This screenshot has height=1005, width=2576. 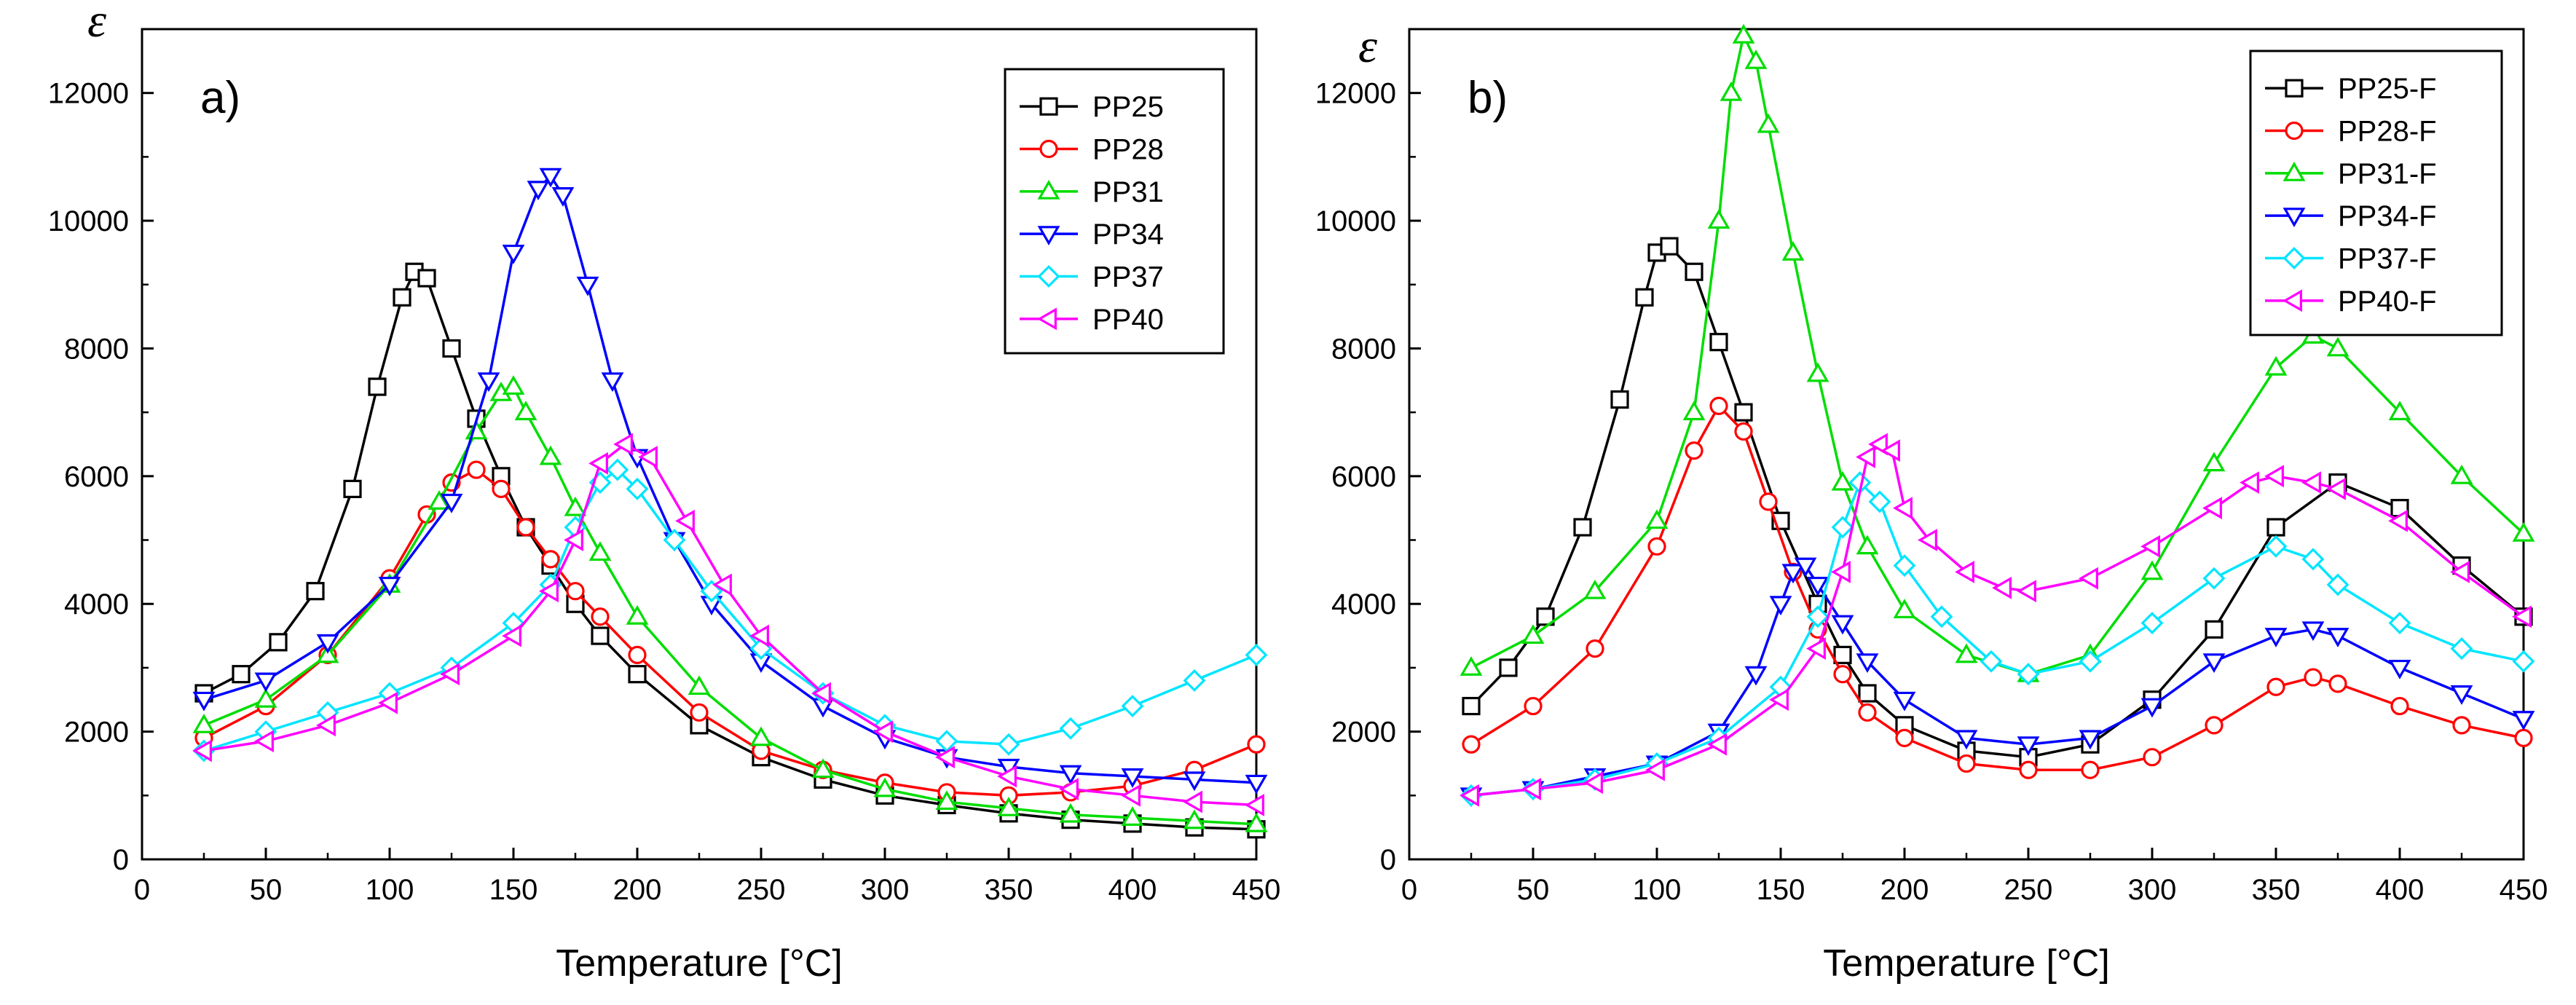 I want to click on legend-label: PP37-F, so click(x=2387, y=259).